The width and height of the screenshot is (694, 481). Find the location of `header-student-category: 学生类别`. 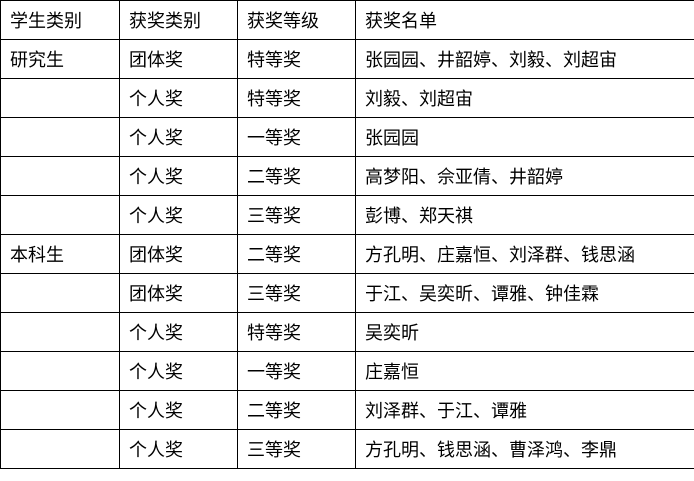

header-student-category: 学生类别 is located at coordinates (60, 20).